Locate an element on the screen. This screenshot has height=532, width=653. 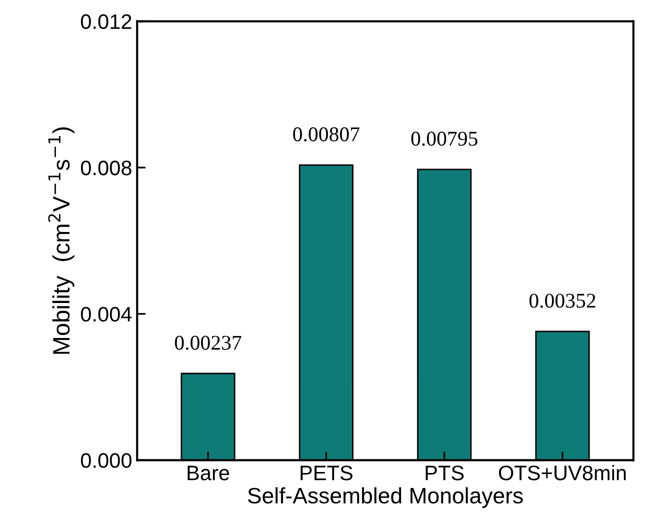
y-tick-label: 0.008 is located at coordinates (106, 168).